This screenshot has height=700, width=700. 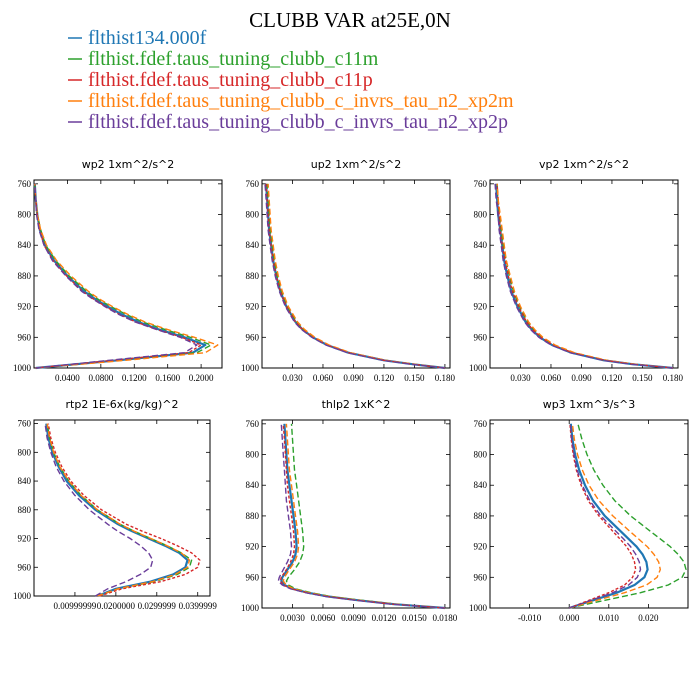 What do you see at coordinates (384, 618) in the screenshot?
I see `x-tick-label: 0.0120` at bounding box center [384, 618].